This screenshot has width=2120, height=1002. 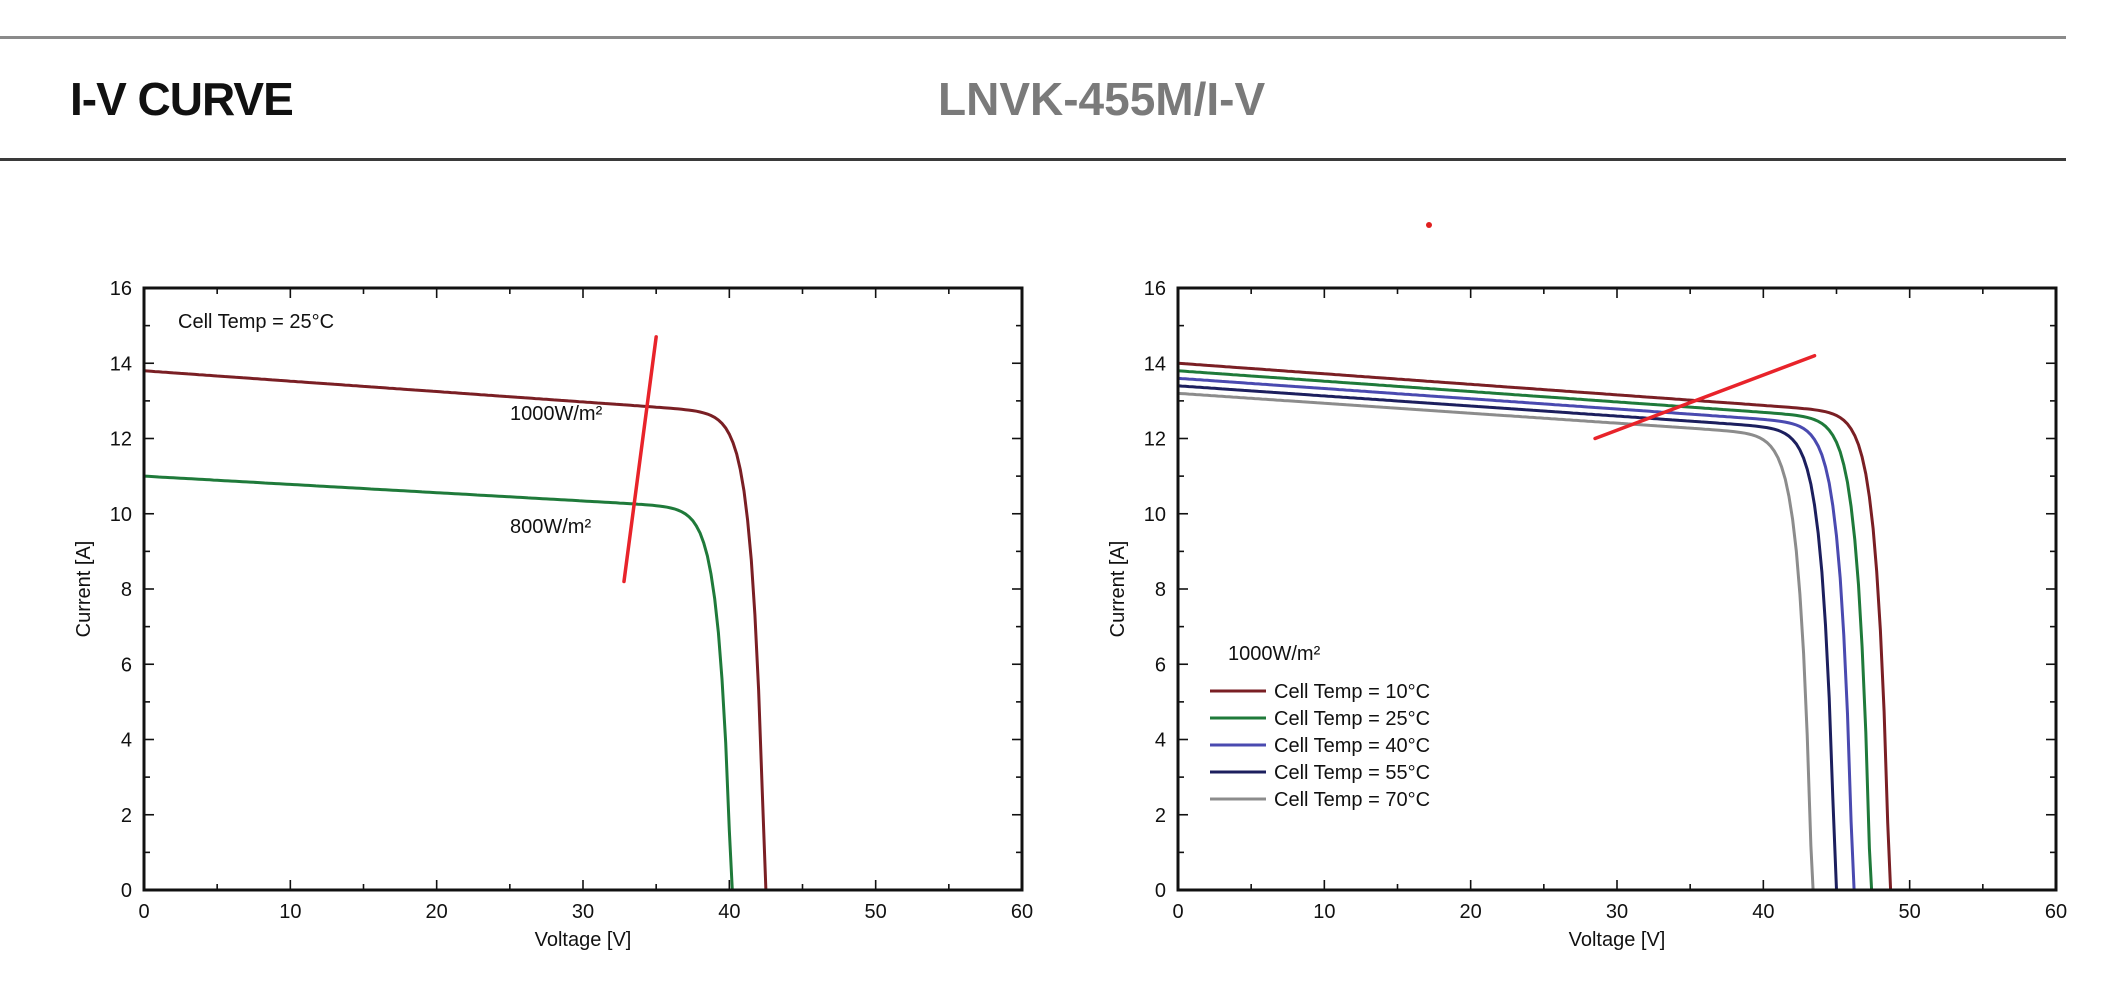 I want to click on legend-label: Cell Temp = 40°C, so click(x=1352, y=746).